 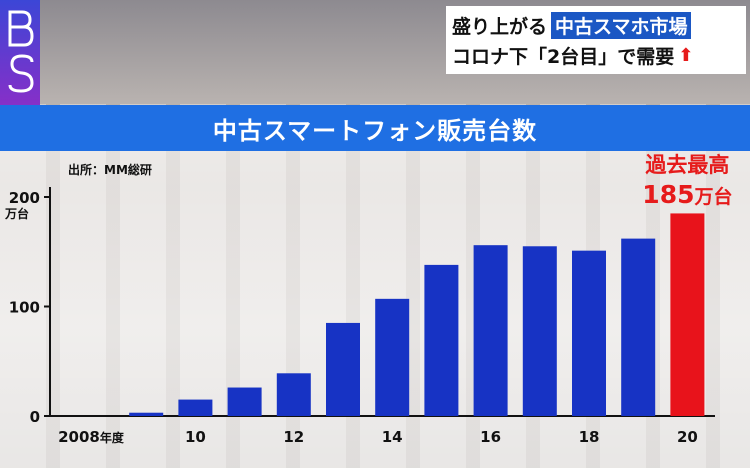 What do you see at coordinates (293, 394) in the screenshot?
I see `bar-2012` at bounding box center [293, 394].